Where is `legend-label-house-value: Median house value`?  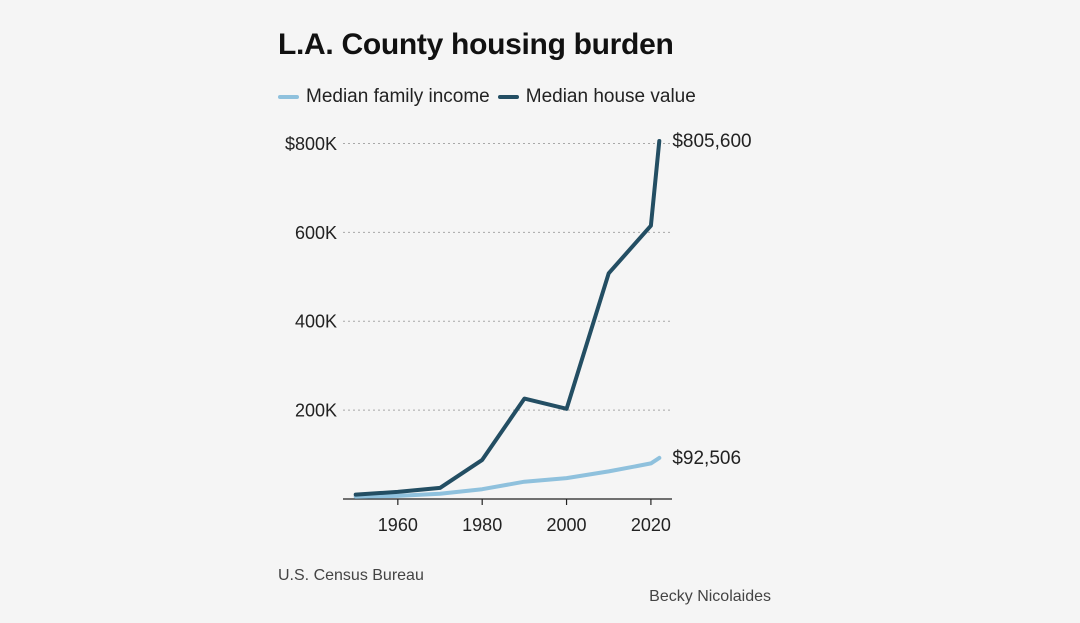
legend-label-house-value: Median house value is located at coordinates (610, 96).